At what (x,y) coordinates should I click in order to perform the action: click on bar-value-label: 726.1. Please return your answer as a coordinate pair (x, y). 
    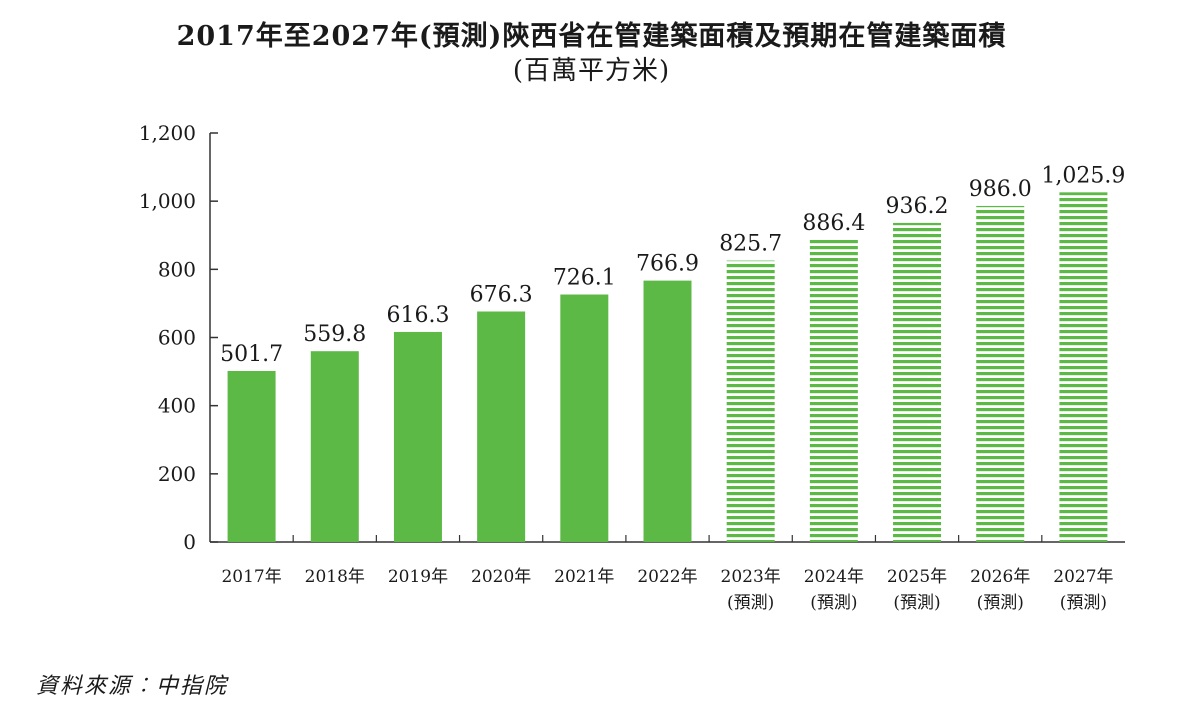
    Looking at the image, I should click on (584, 278).